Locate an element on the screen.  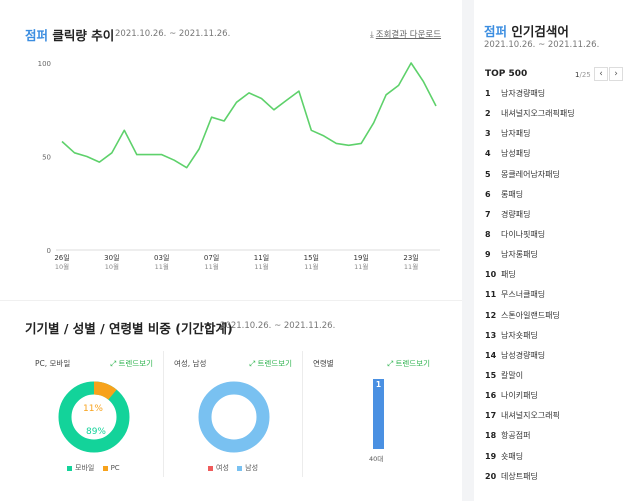
rank-keyword: 몽클레어남자패딩 is located at coordinates (530, 174).